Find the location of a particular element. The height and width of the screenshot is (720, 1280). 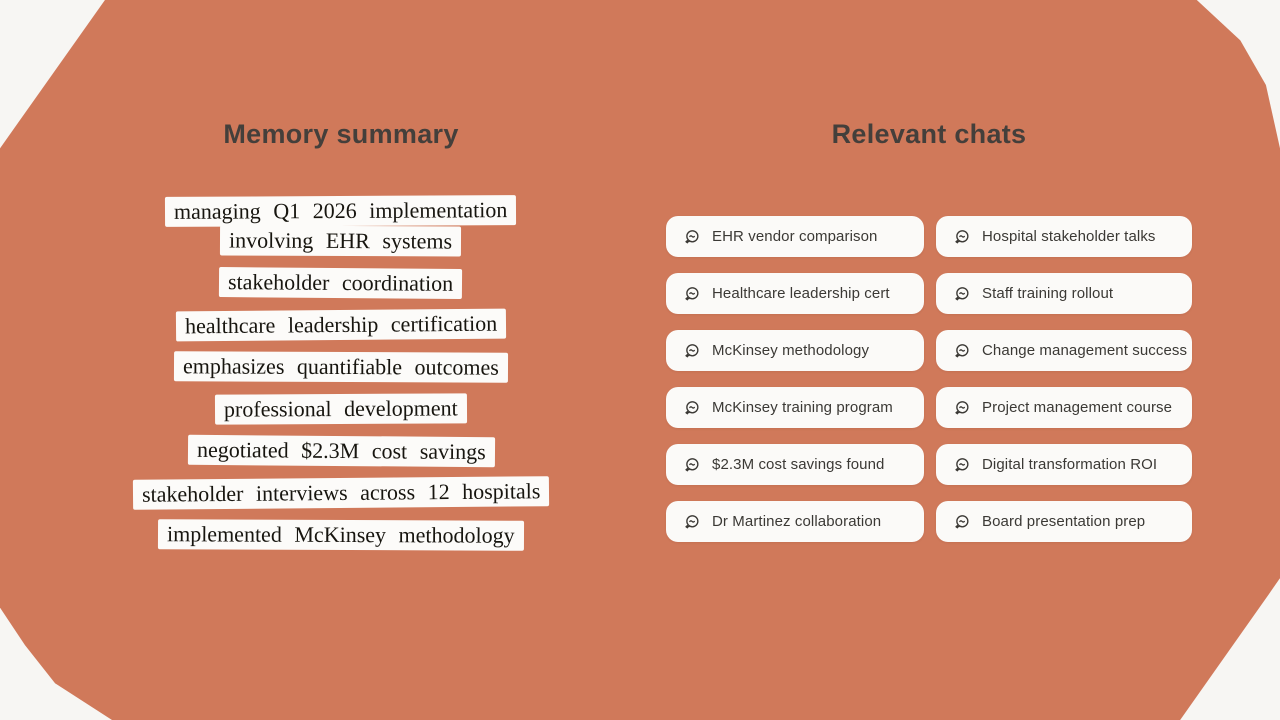

chat-pill-label: Dr Martinez collaboration is located at coordinates (797, 521).